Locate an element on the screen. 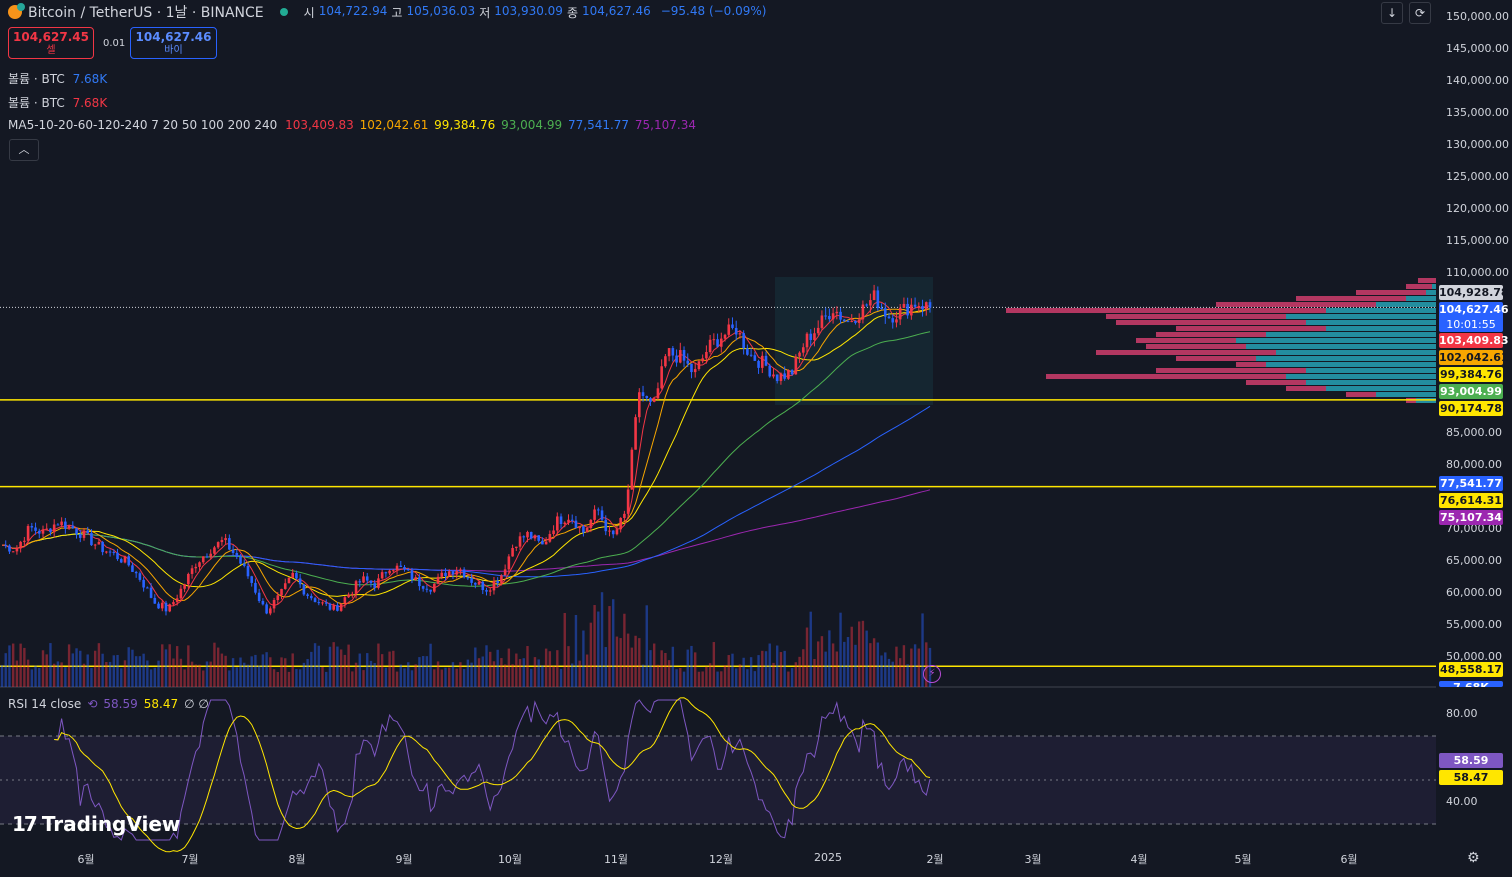 This screenshot has width=1512, height=877. ma20-value: 99,384.76 is located at coordinates (465, 125).